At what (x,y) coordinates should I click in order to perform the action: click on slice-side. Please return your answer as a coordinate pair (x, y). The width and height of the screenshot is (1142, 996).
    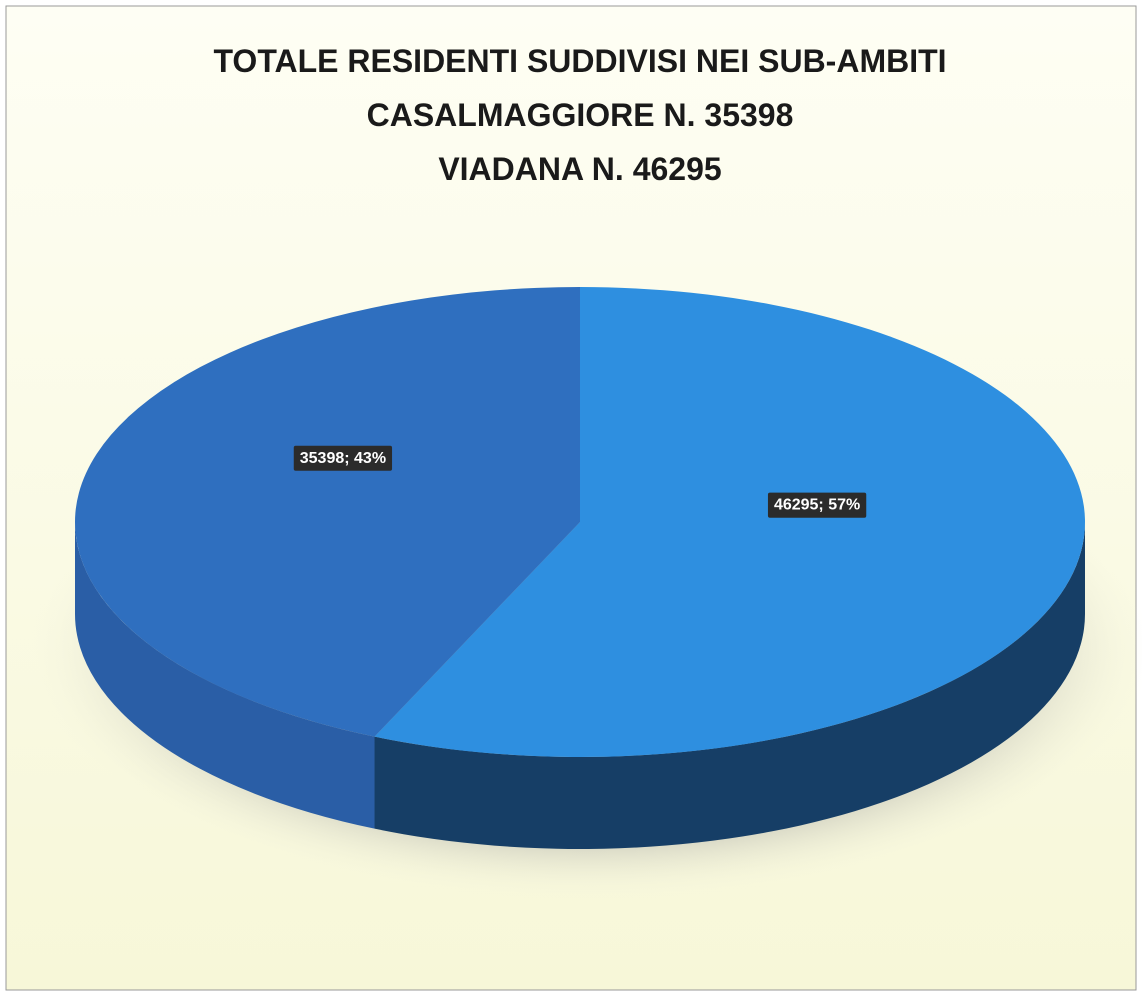
    Looking at the image, I should click on (225, 675).